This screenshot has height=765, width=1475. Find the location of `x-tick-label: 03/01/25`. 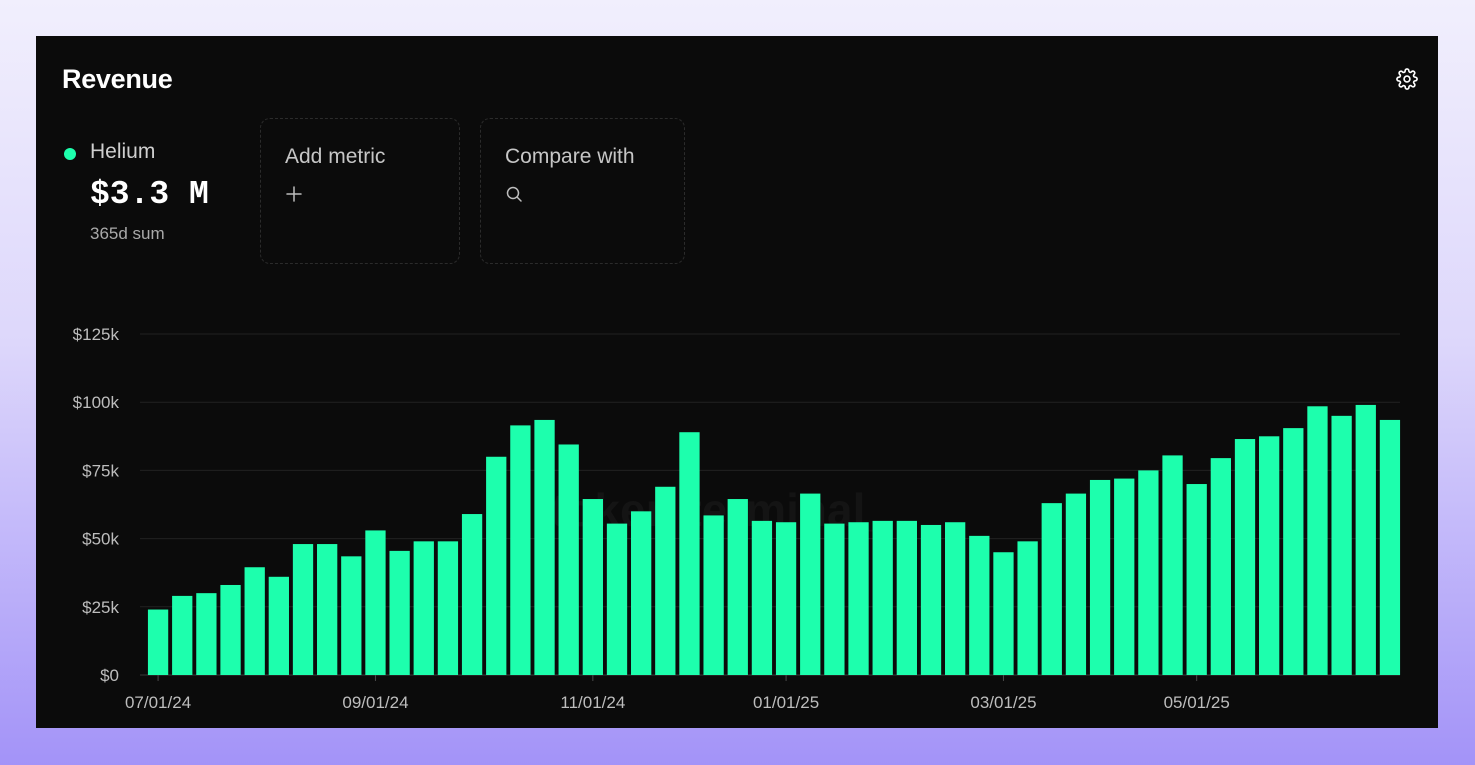

x-tick-label: 03/01/25 is located at coordinates (1003, 702).